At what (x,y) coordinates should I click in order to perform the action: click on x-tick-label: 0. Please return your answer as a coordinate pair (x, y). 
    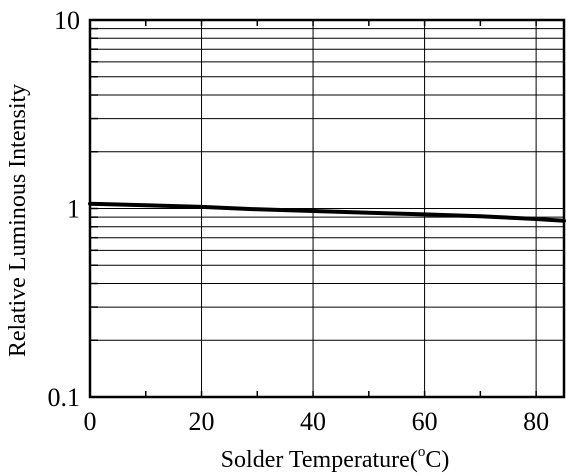
    Looking at the image, I should click on (90, 421).